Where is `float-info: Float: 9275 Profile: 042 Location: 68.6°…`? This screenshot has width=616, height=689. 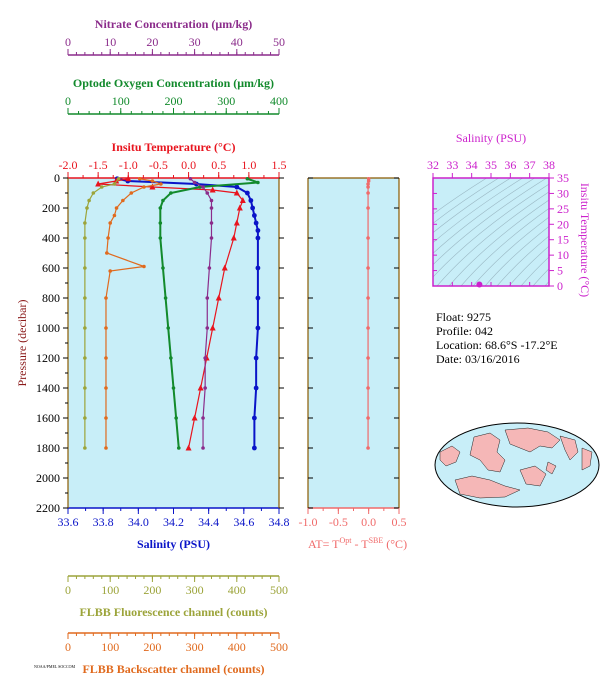 float-info: Float: 9275 Profile: 042 Location: 68.6°… is located at coordinates (497, 338).